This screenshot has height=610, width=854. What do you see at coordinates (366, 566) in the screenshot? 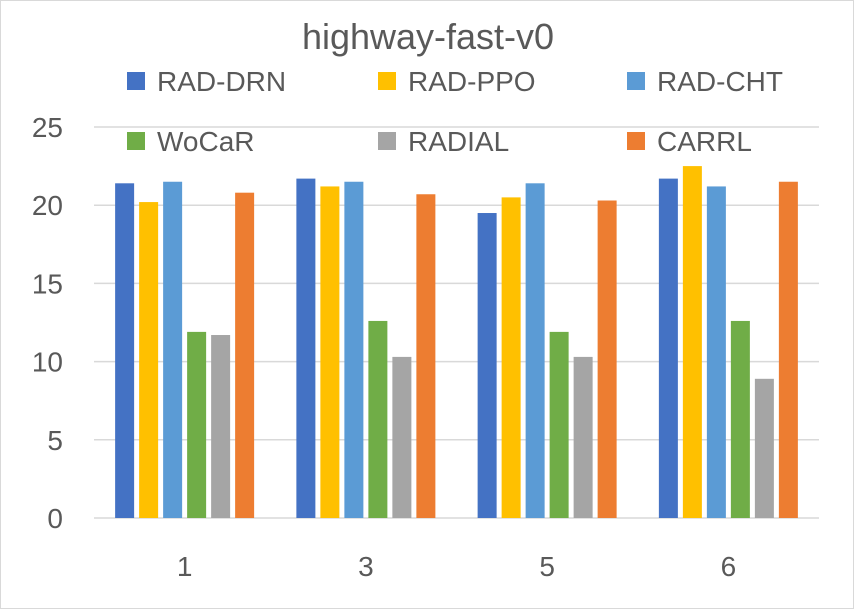
I see `x-tick-label: 3` at bounding box center [366, 566].